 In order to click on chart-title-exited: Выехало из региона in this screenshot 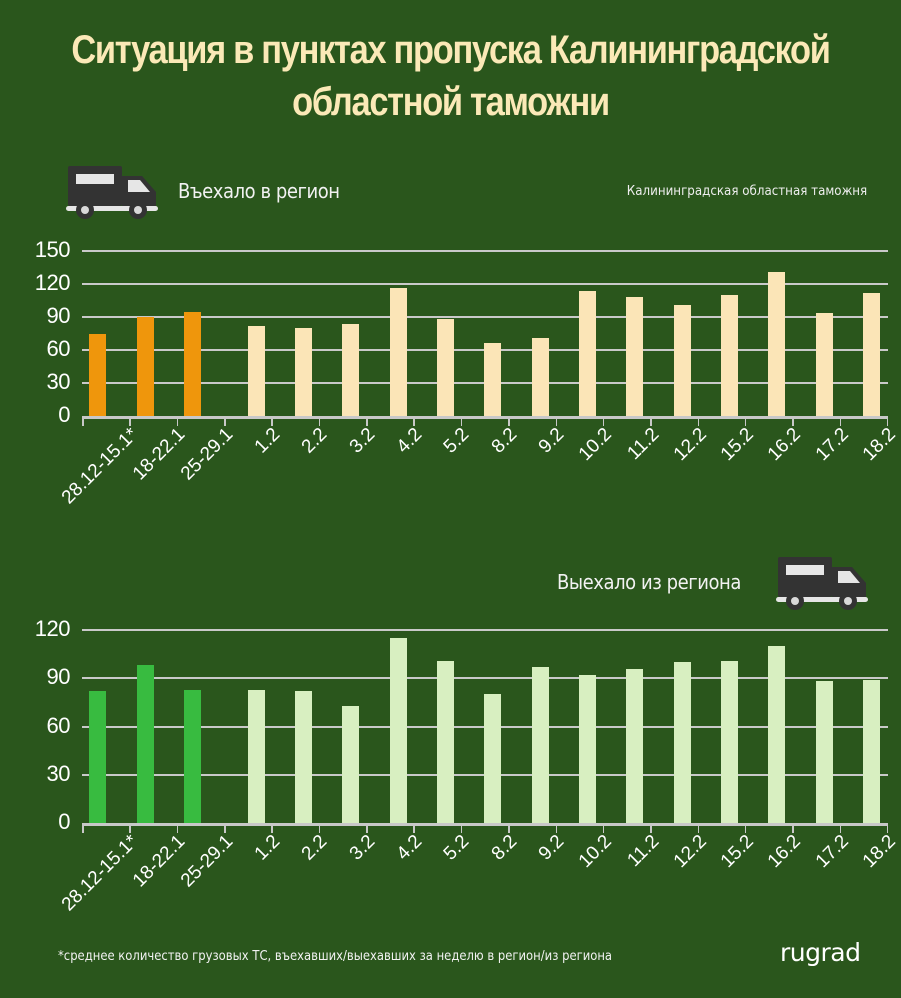, I will do `click(649, 582)`.